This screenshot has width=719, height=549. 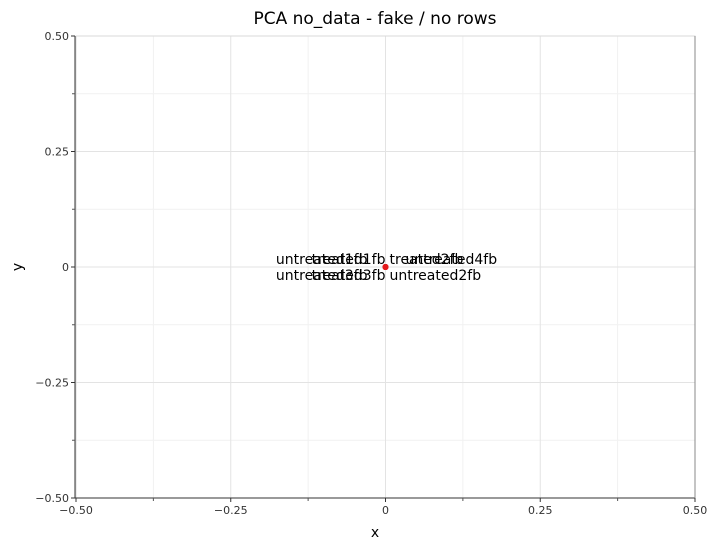 What do you see at coordinates (385, 510) in the screenshot?
I see `x-tick-label: 0` at bounding box center [385, 510].